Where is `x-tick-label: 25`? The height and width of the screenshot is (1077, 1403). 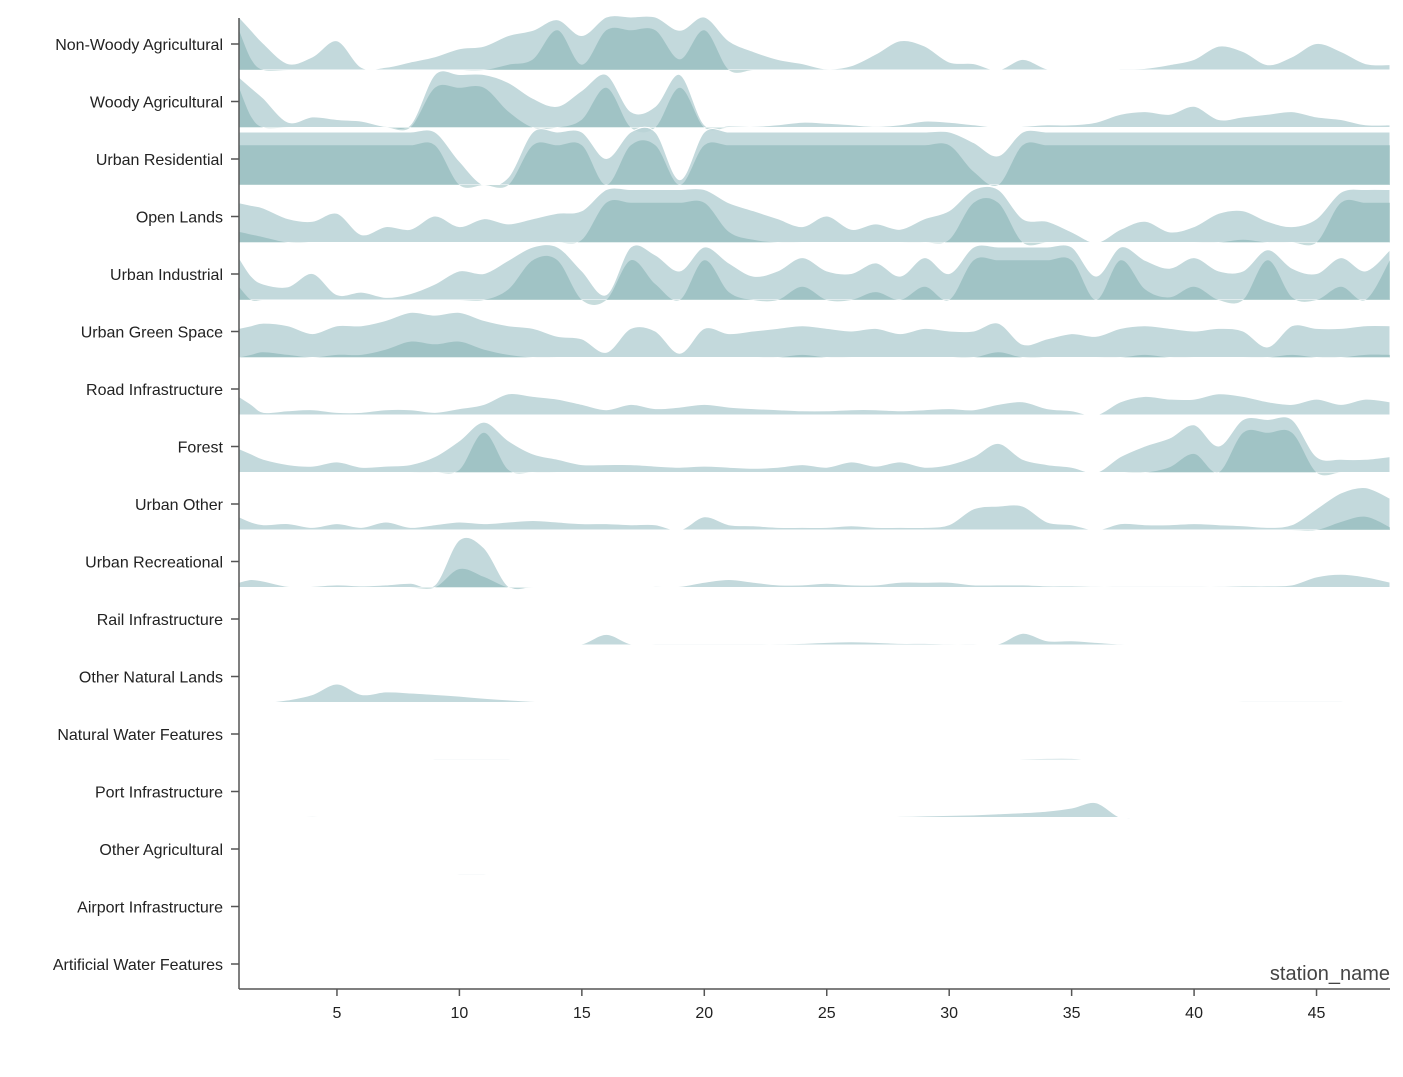 x-tick-label: 25 is located at coordinates (827, 1013).